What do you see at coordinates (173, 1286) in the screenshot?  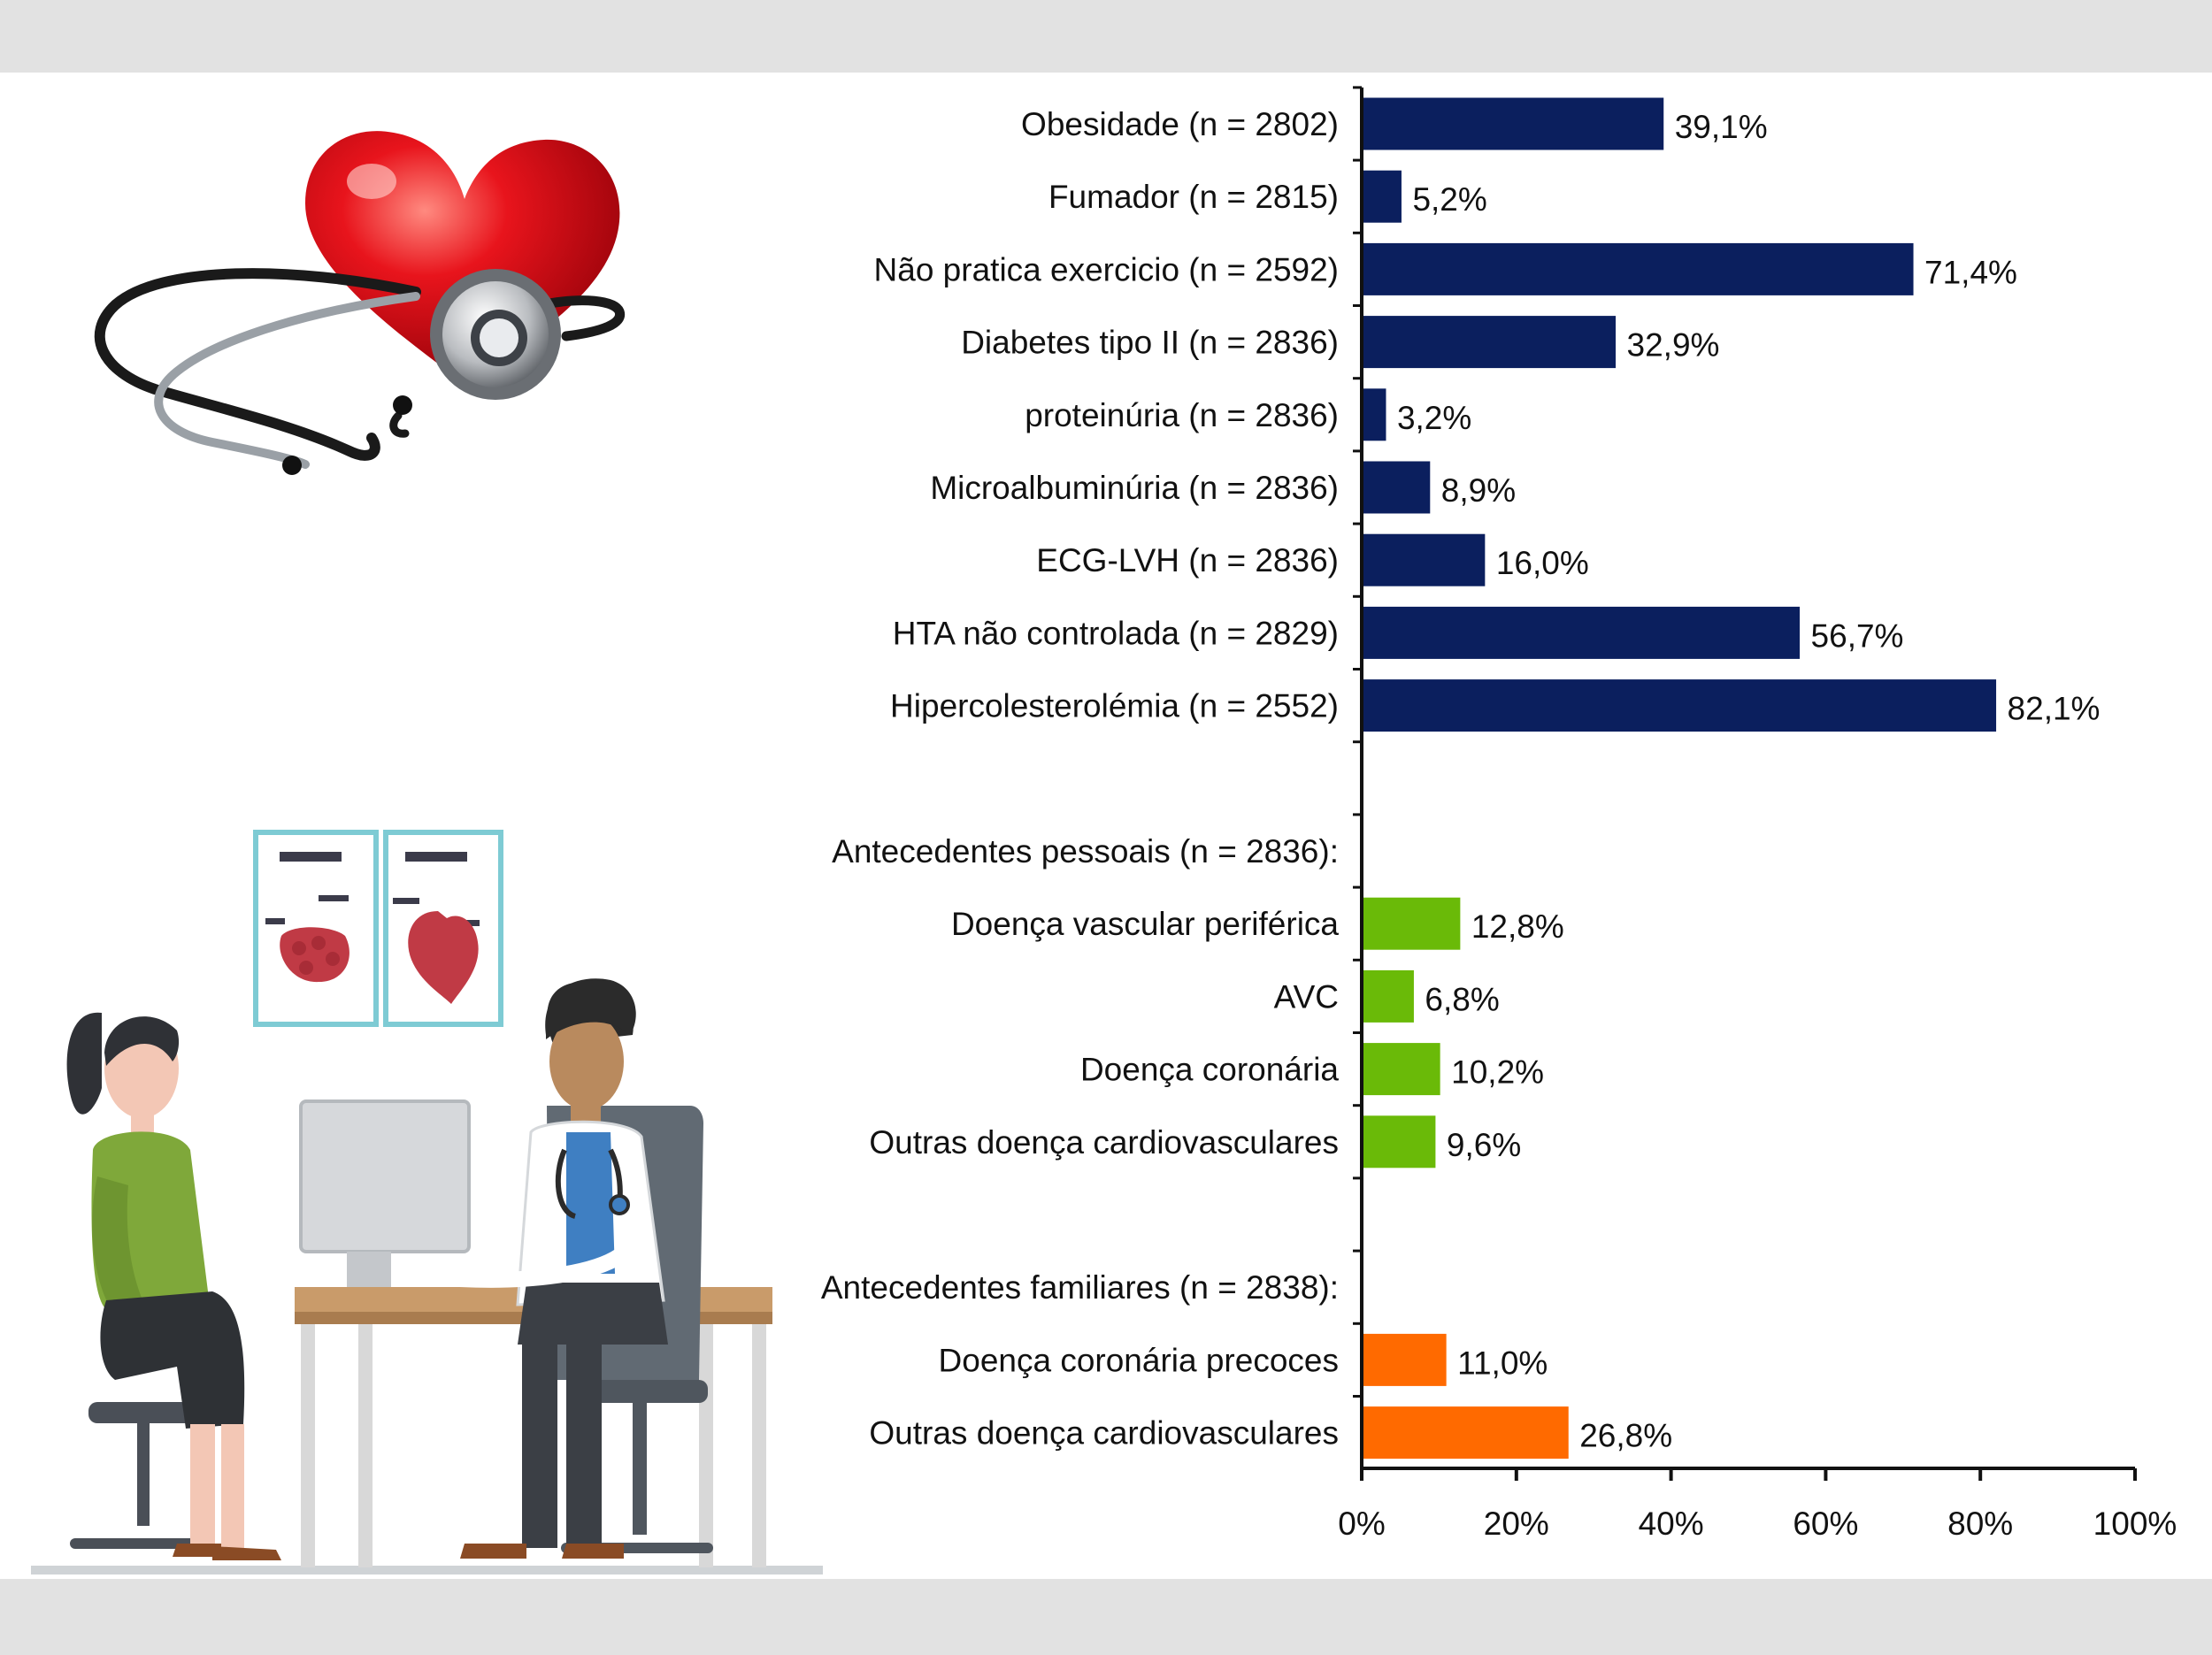 I see `patient-figure` at bounding box center [173, 1286].